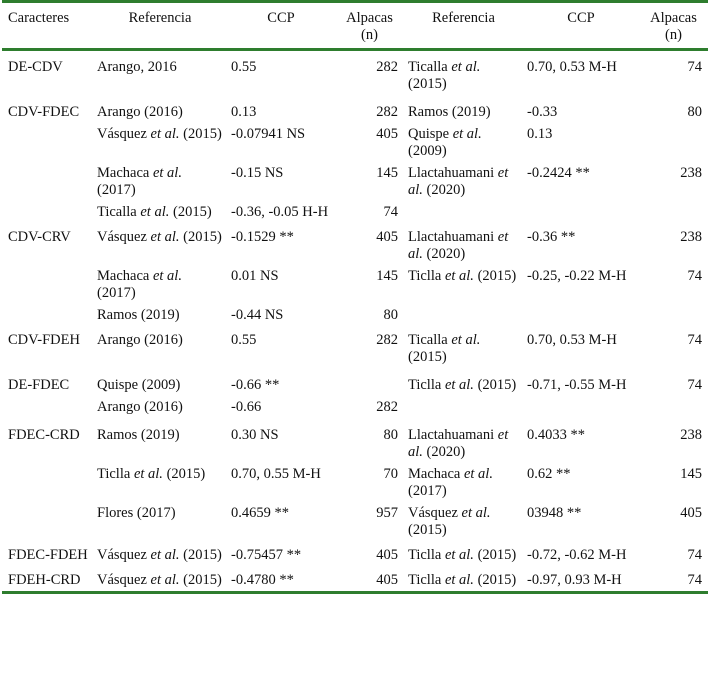 This screenshot has height=692, width=710. Describe the element at coordinates (281, 107) in the screenshot. I see `ccp-cell: 0.13` at that location.